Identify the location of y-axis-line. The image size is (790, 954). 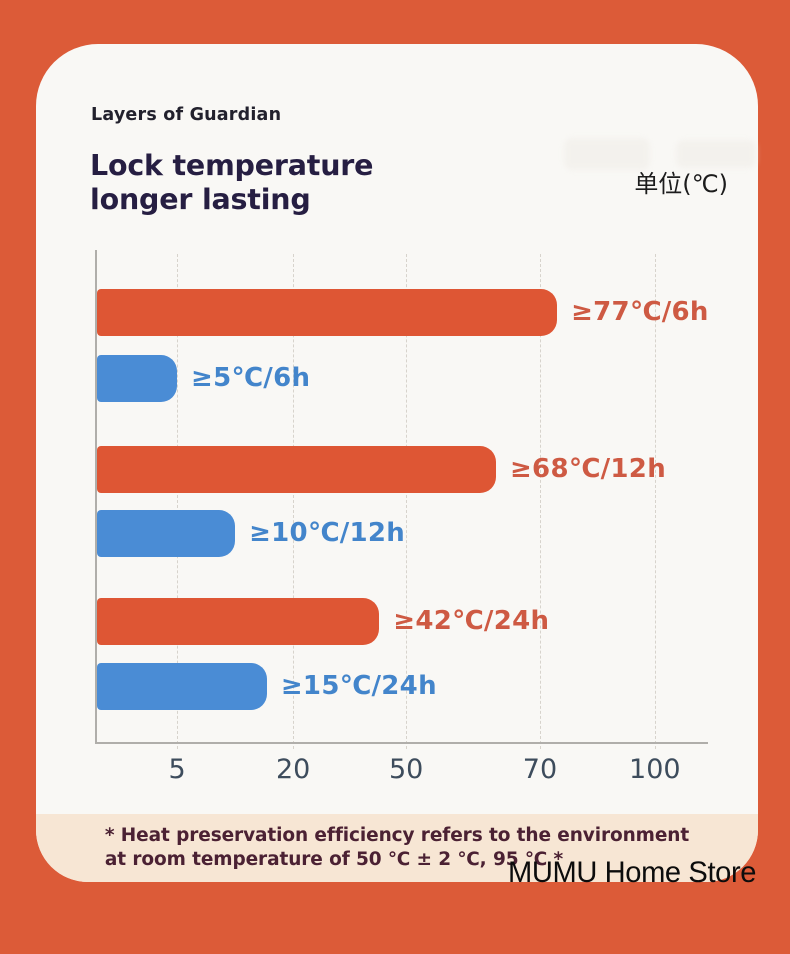
(96, 497).